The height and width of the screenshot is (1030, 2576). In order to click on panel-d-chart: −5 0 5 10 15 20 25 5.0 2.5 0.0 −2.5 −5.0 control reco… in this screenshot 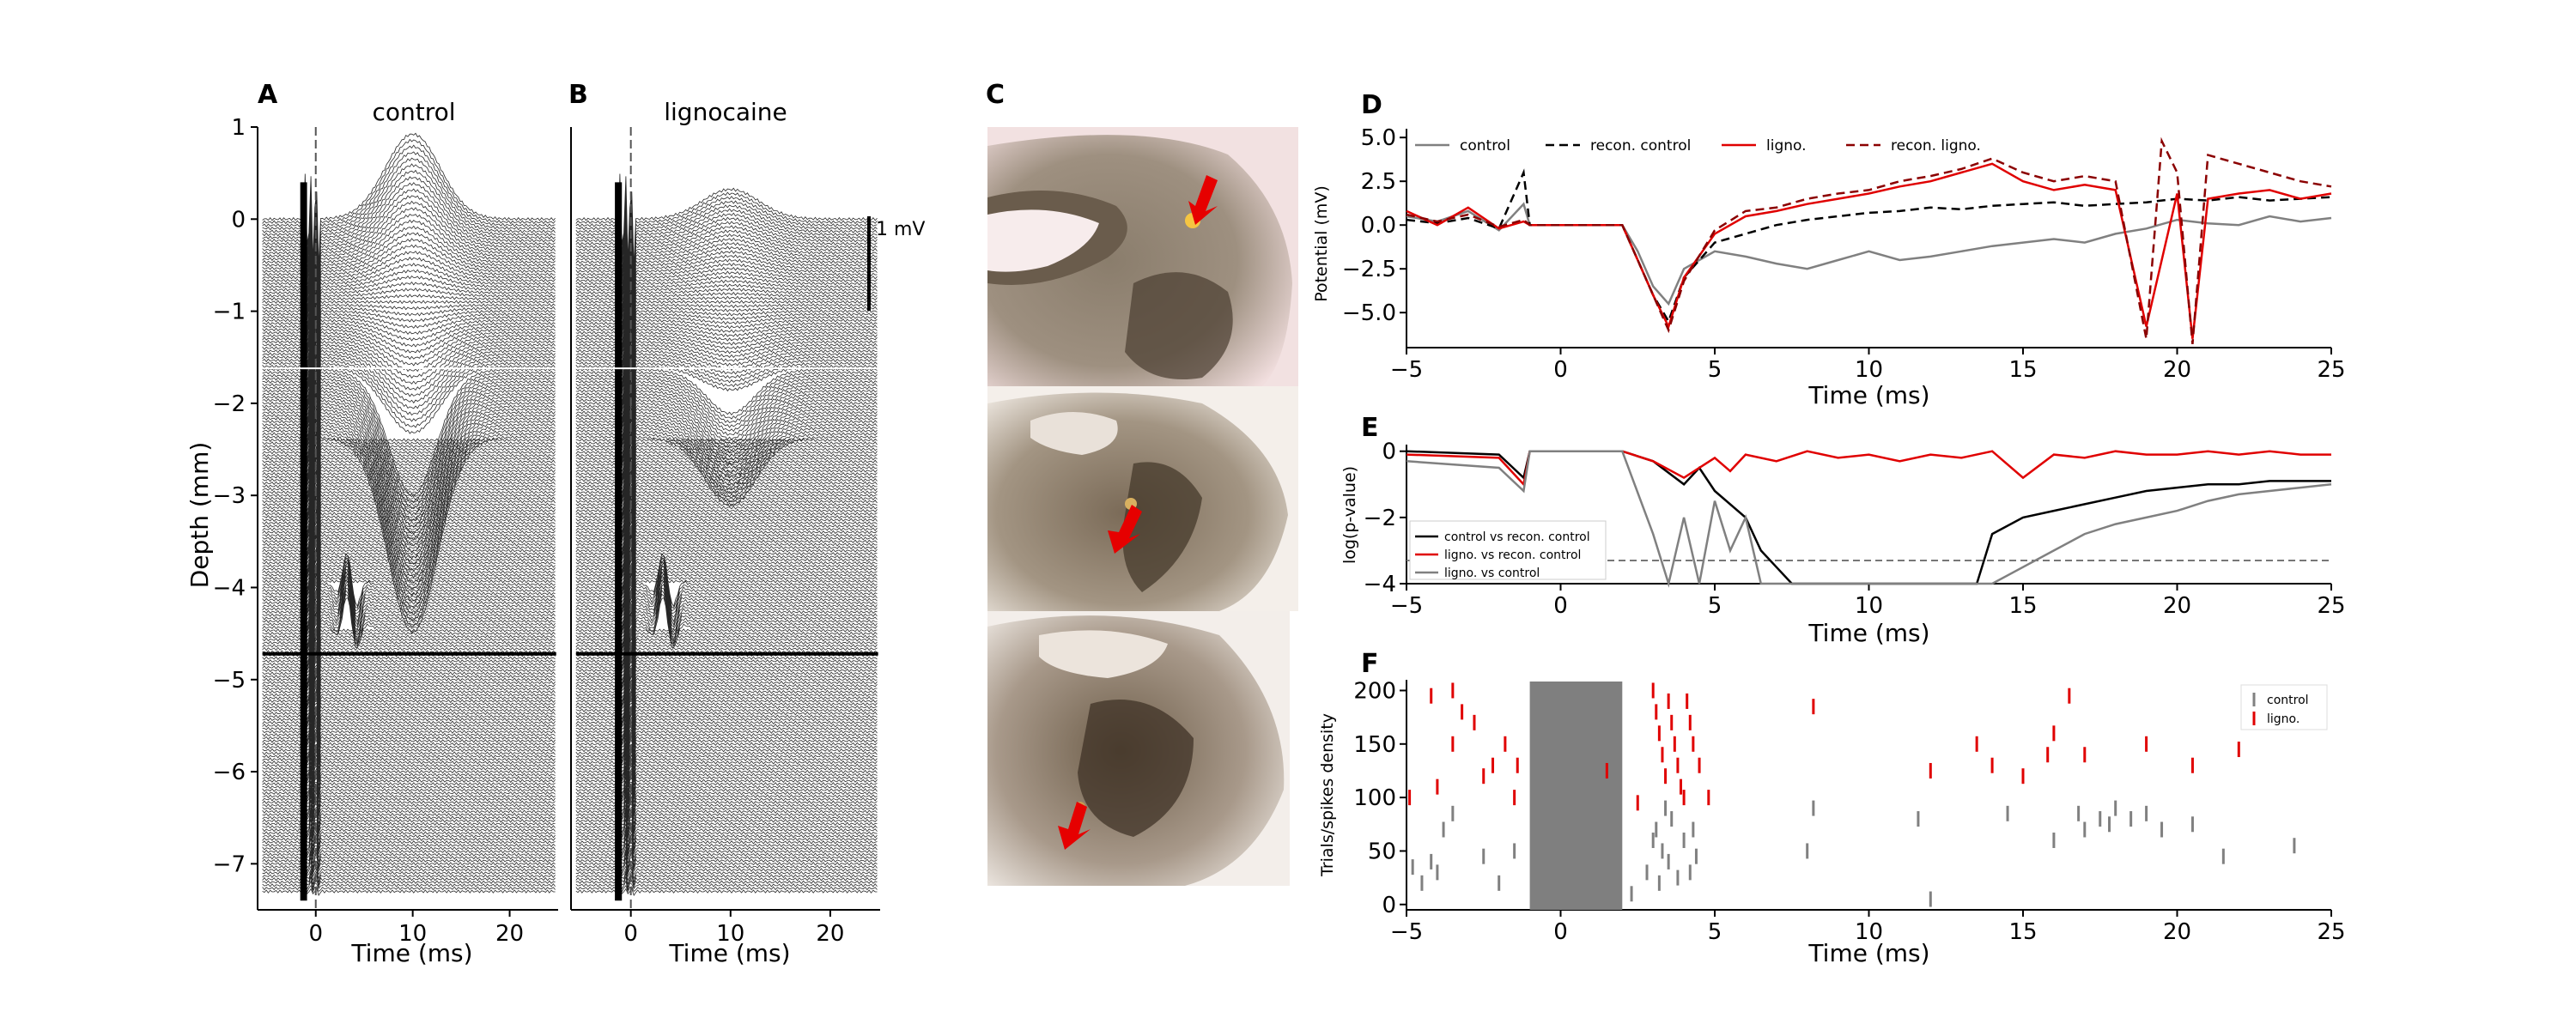, I will do `click(1844, 254)`.